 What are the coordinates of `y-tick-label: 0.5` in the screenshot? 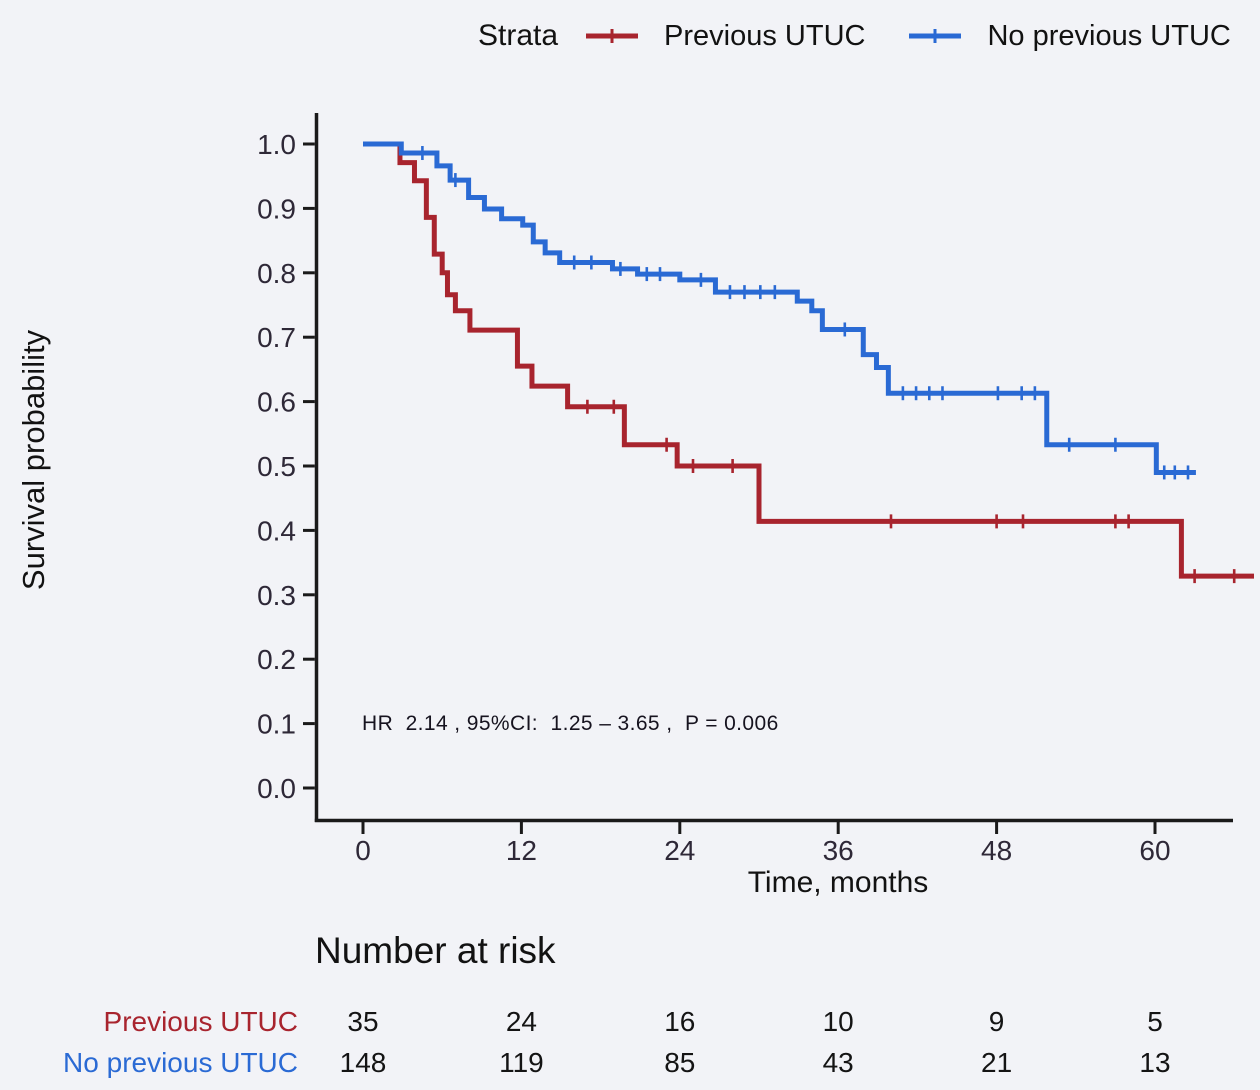 It's located at (276, 466).